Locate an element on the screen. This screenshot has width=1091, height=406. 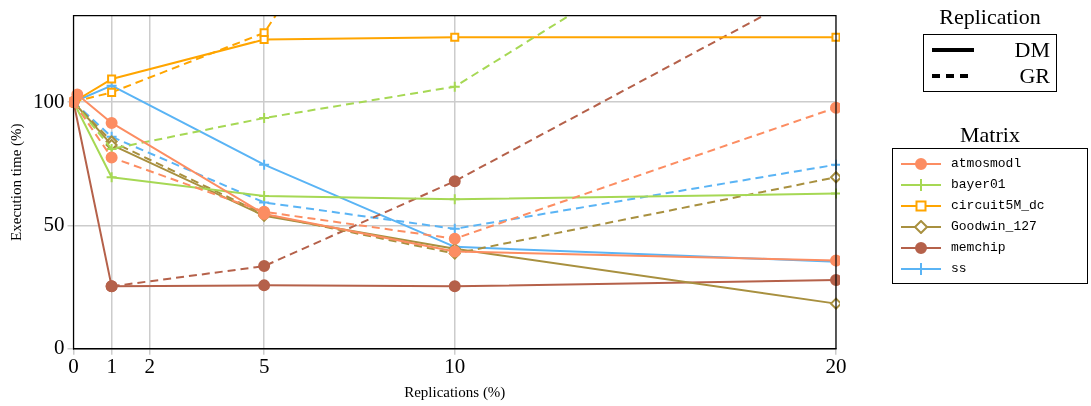
y-tick-label: 100 is located at coordinates (49, 100).